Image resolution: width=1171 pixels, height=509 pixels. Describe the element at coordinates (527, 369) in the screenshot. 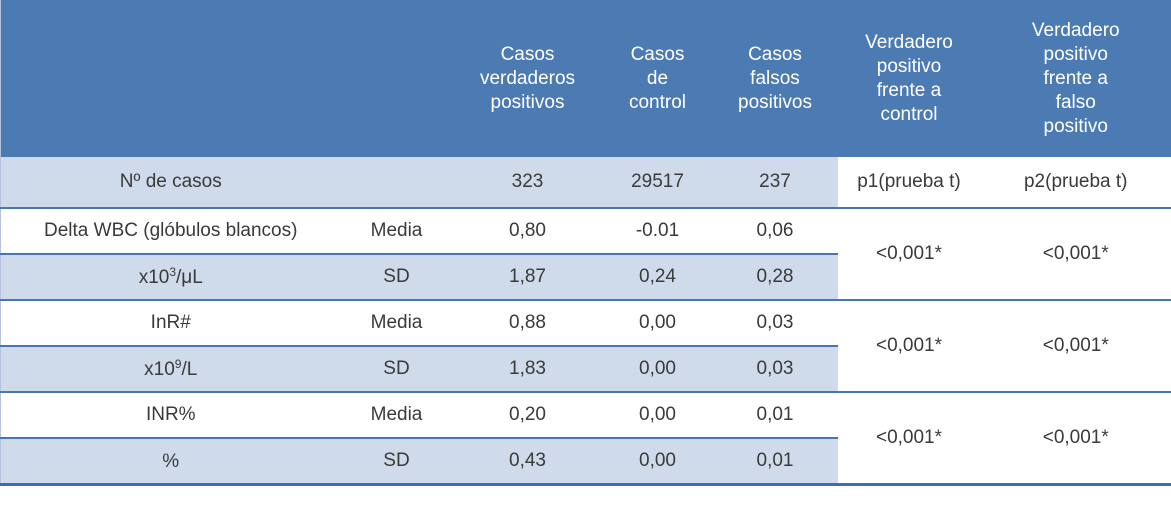

I see `value-cell: 1,83` at that location.